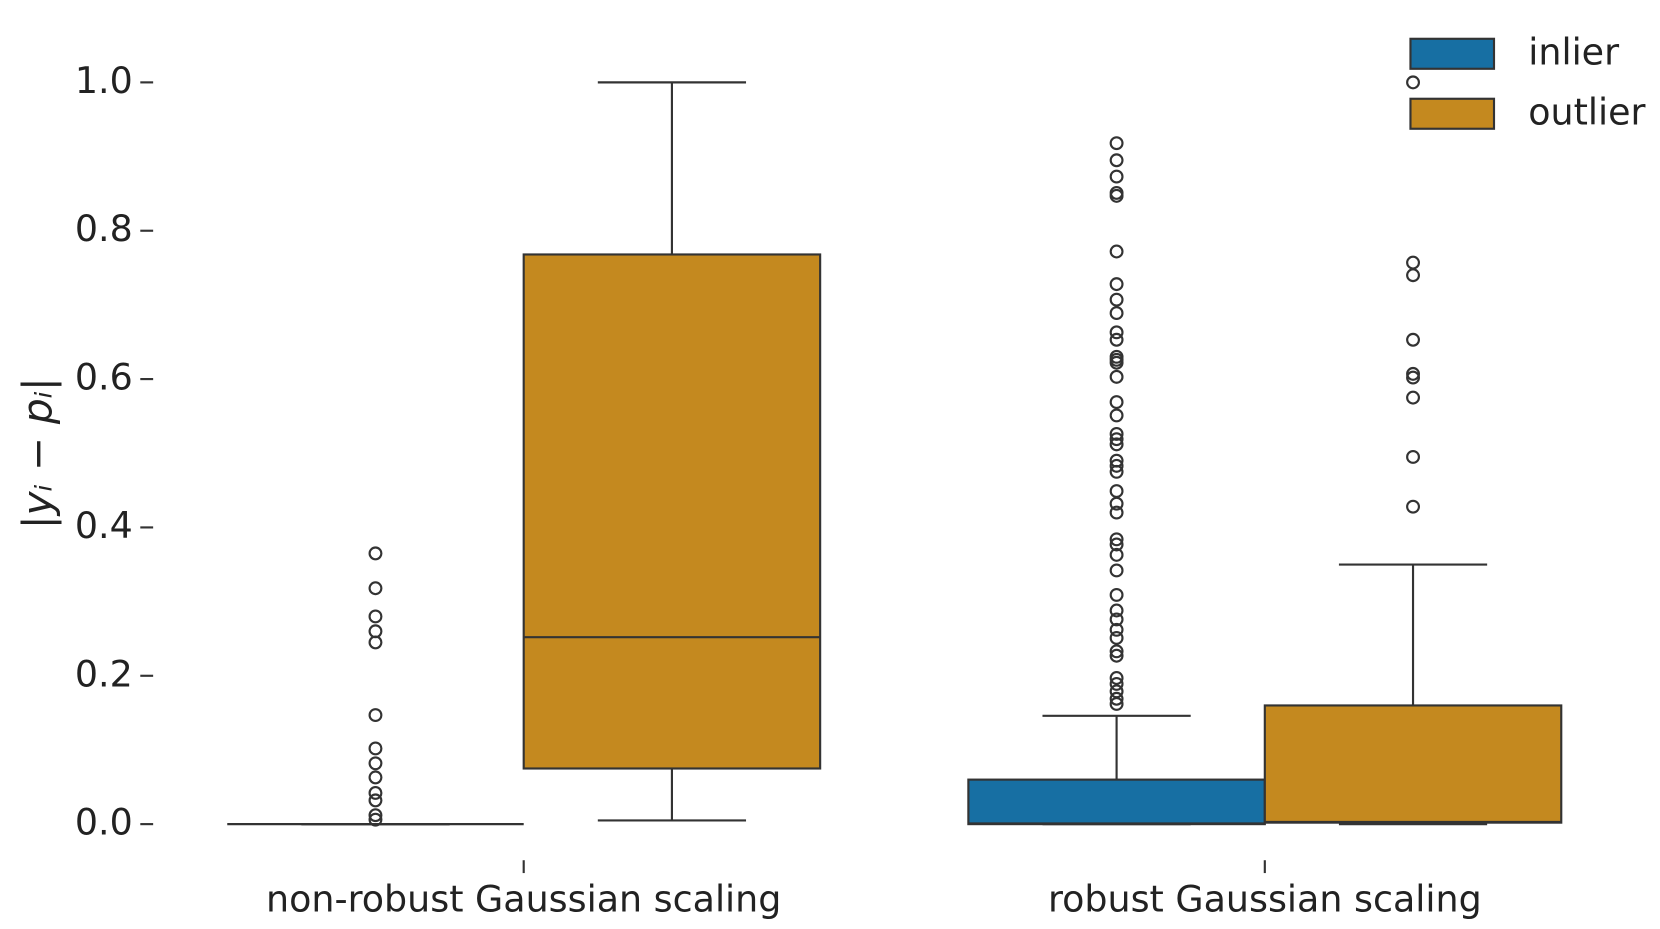 This screenshot has height=929, width=1660. Describe the element at coordinates (38, 453) in the screenshot. I see `y-axis-label: |yᵢ − pᵢ|` at that location.